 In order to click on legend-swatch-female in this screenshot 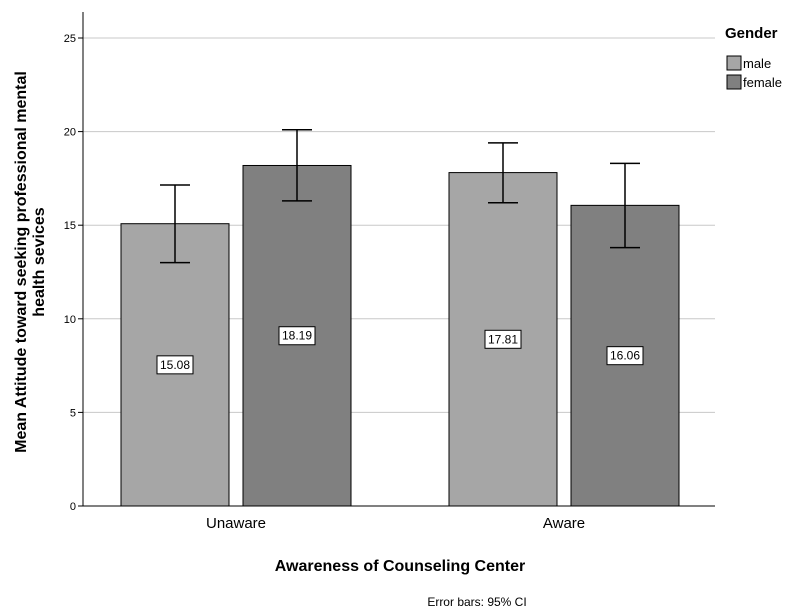, I will do `click(734, 82)`.